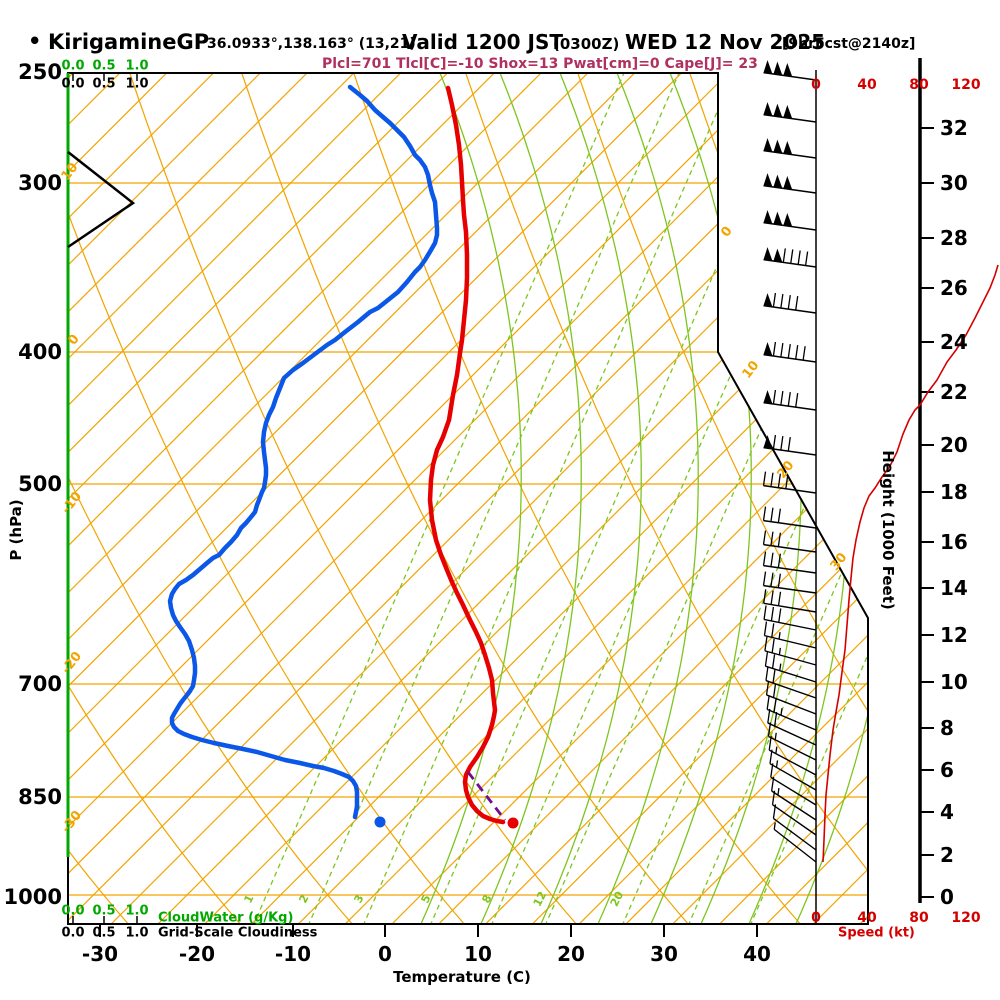  I want to click on speed-tick-top-0: 0, so click(816, 85).